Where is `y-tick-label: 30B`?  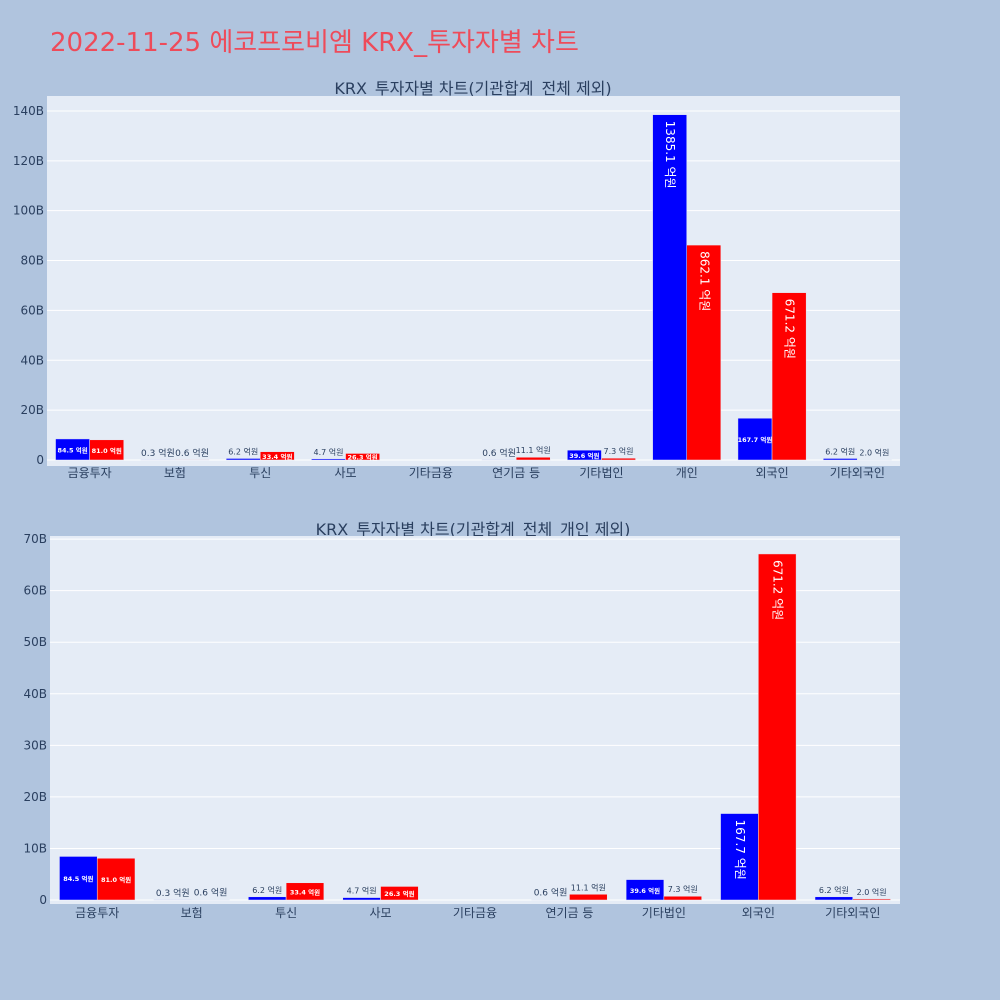
y-tick-label: 30B is located at coordinates (35, 745).